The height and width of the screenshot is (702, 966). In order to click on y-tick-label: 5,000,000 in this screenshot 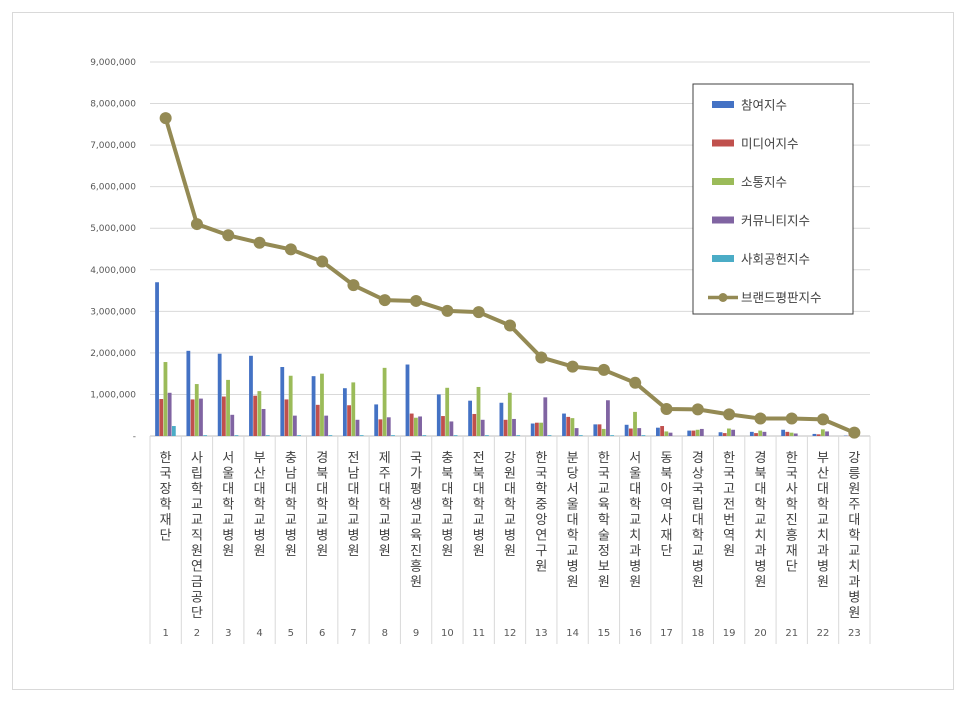, I will do `click(113, 229)`.